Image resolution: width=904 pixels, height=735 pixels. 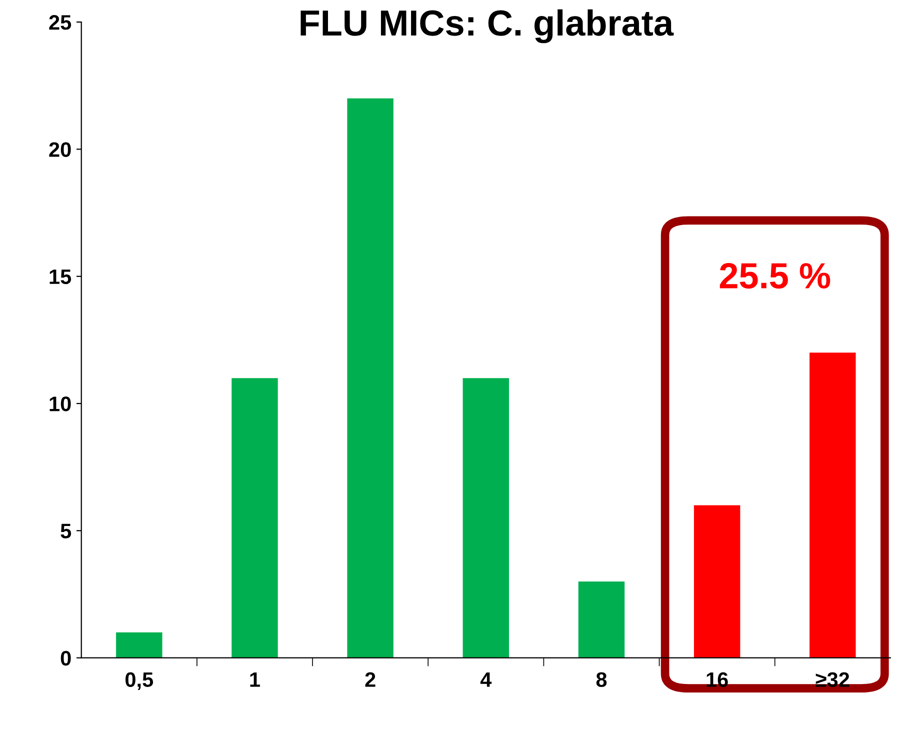 What do you see at coordinates (66, 531) in the screenshot?
I see `y-tick-label: 5` at bounding box center [66, 531].